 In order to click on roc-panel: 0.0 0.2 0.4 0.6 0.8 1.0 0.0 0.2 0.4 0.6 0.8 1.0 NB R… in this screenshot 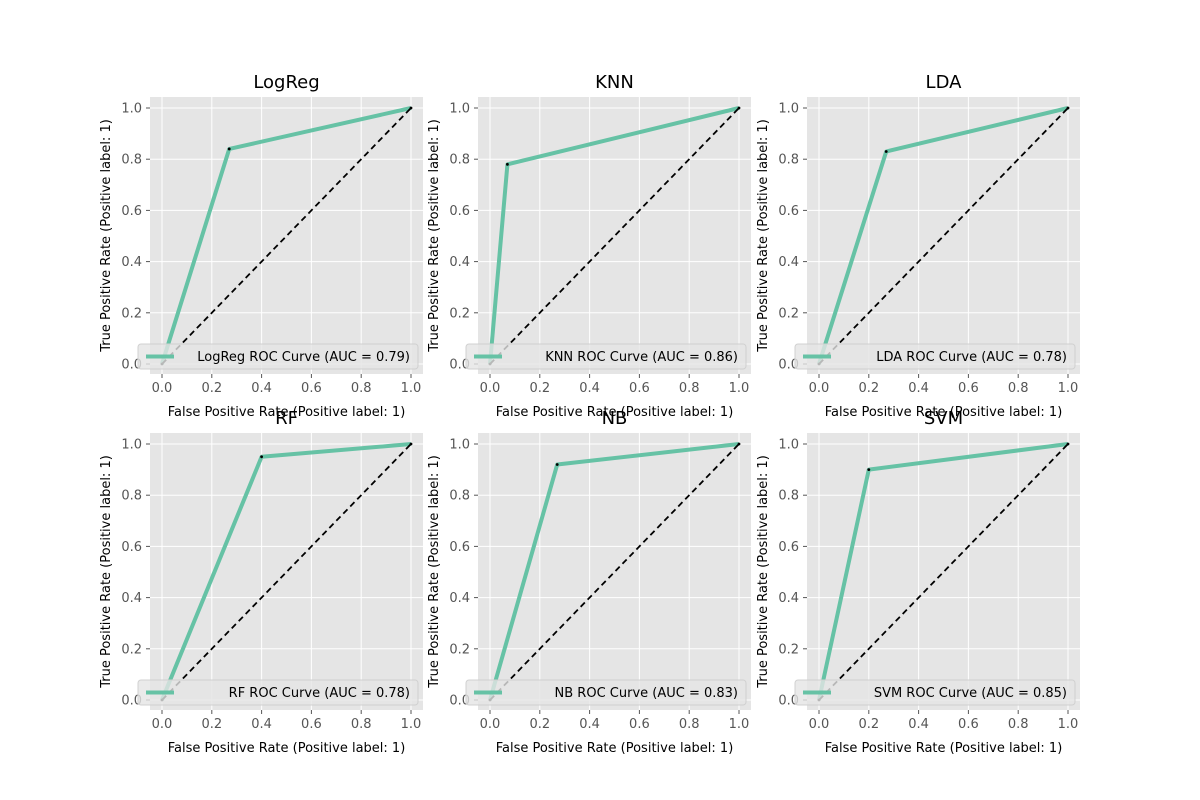, I will do `click(589, 582)`.